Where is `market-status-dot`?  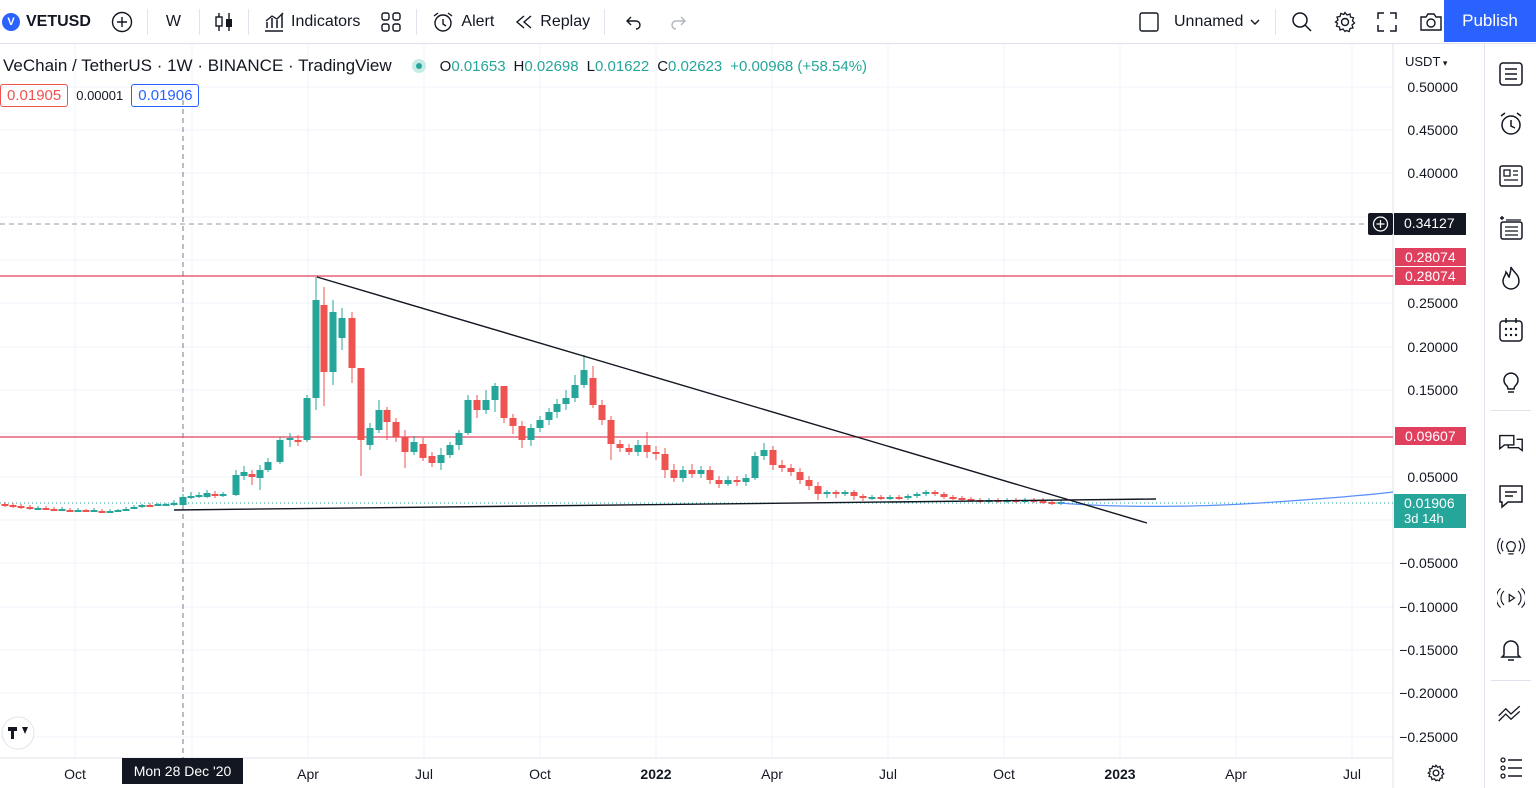
market-status-dot is located at coordinates (418, 66).